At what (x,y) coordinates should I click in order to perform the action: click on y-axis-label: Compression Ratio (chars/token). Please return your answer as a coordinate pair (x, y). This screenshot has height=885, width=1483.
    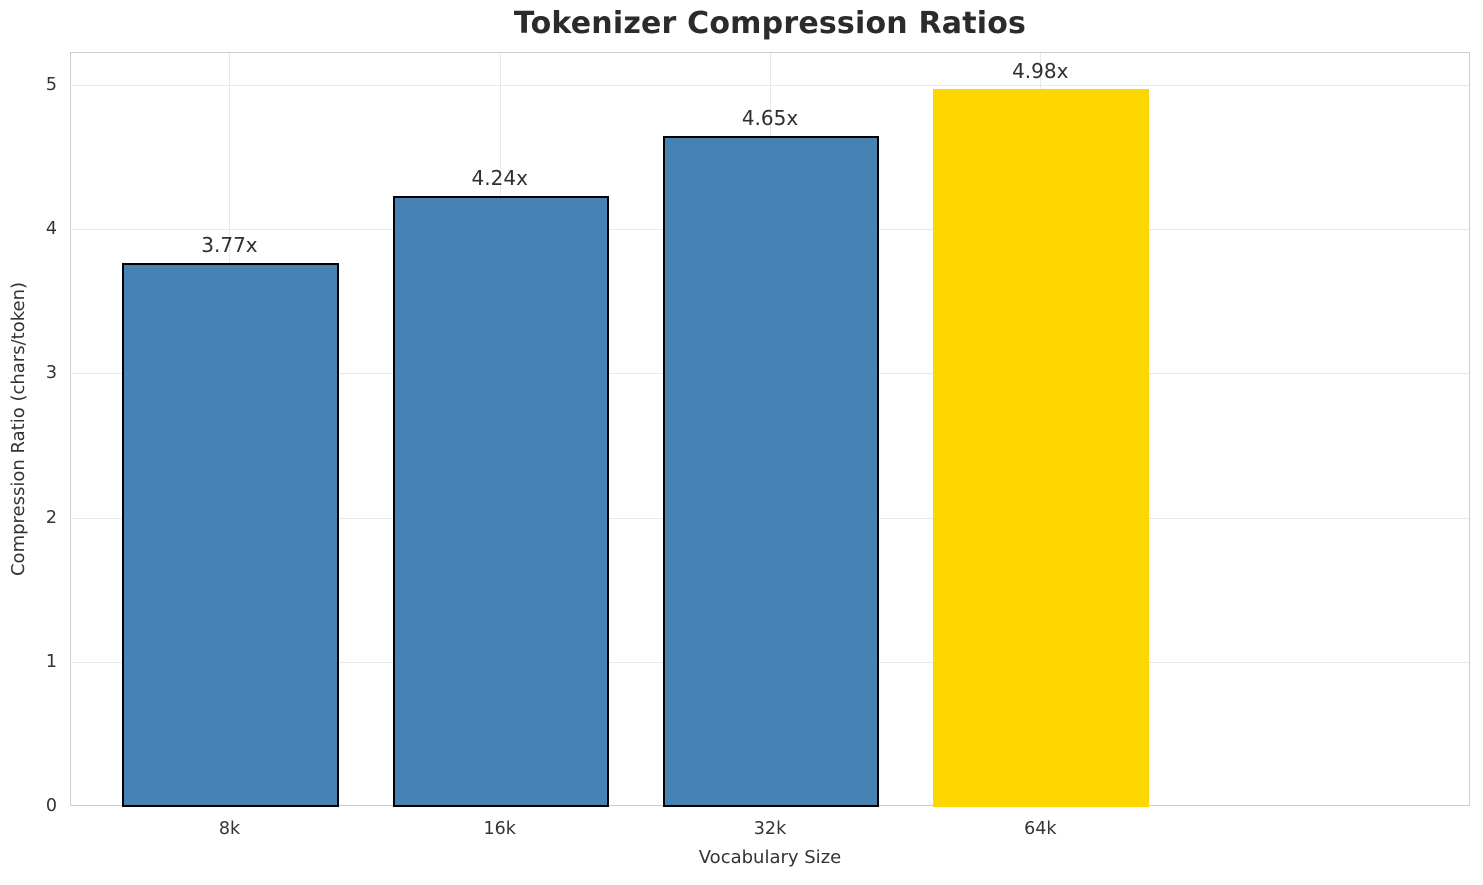
    Looking at the image, I should click on (18, 429).